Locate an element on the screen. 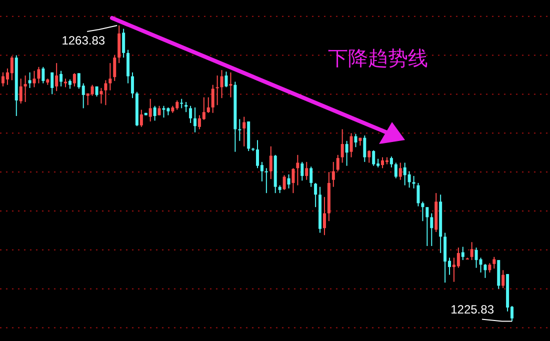  annotation: 1225.83 is located at coordinates (472, 309).